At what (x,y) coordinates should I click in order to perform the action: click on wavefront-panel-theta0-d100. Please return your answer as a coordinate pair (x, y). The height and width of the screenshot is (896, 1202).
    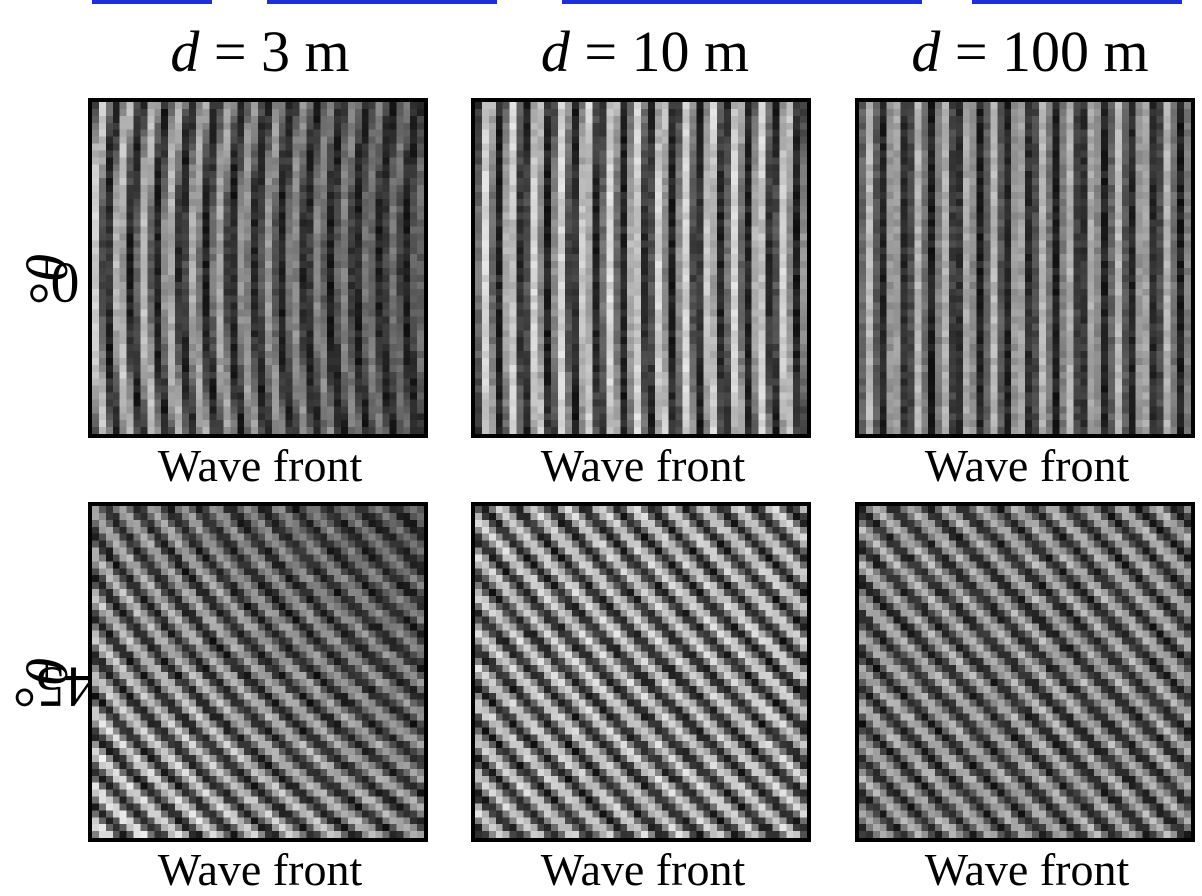
    Looking at the image, I should click on (1025, 268).